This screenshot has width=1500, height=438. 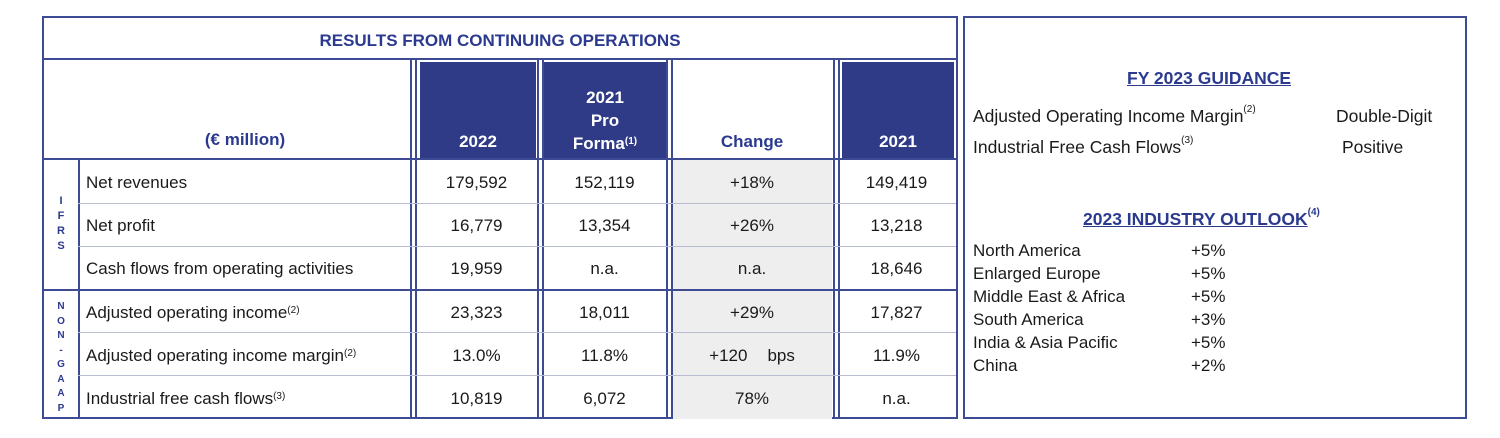 I want to click on value-change: +26%, so click(x=752, y=225).